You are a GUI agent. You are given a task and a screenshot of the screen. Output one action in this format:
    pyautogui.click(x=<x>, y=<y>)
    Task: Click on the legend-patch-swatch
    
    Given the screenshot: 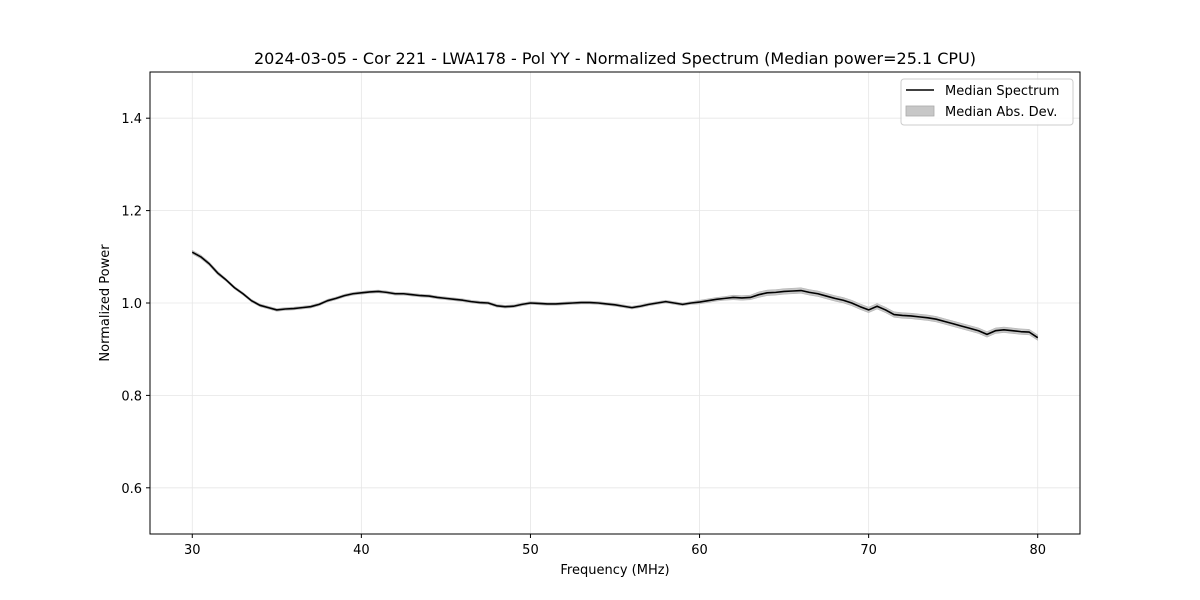 What is the action you would take?
    pyautogui.click(x=920, y=111)
    